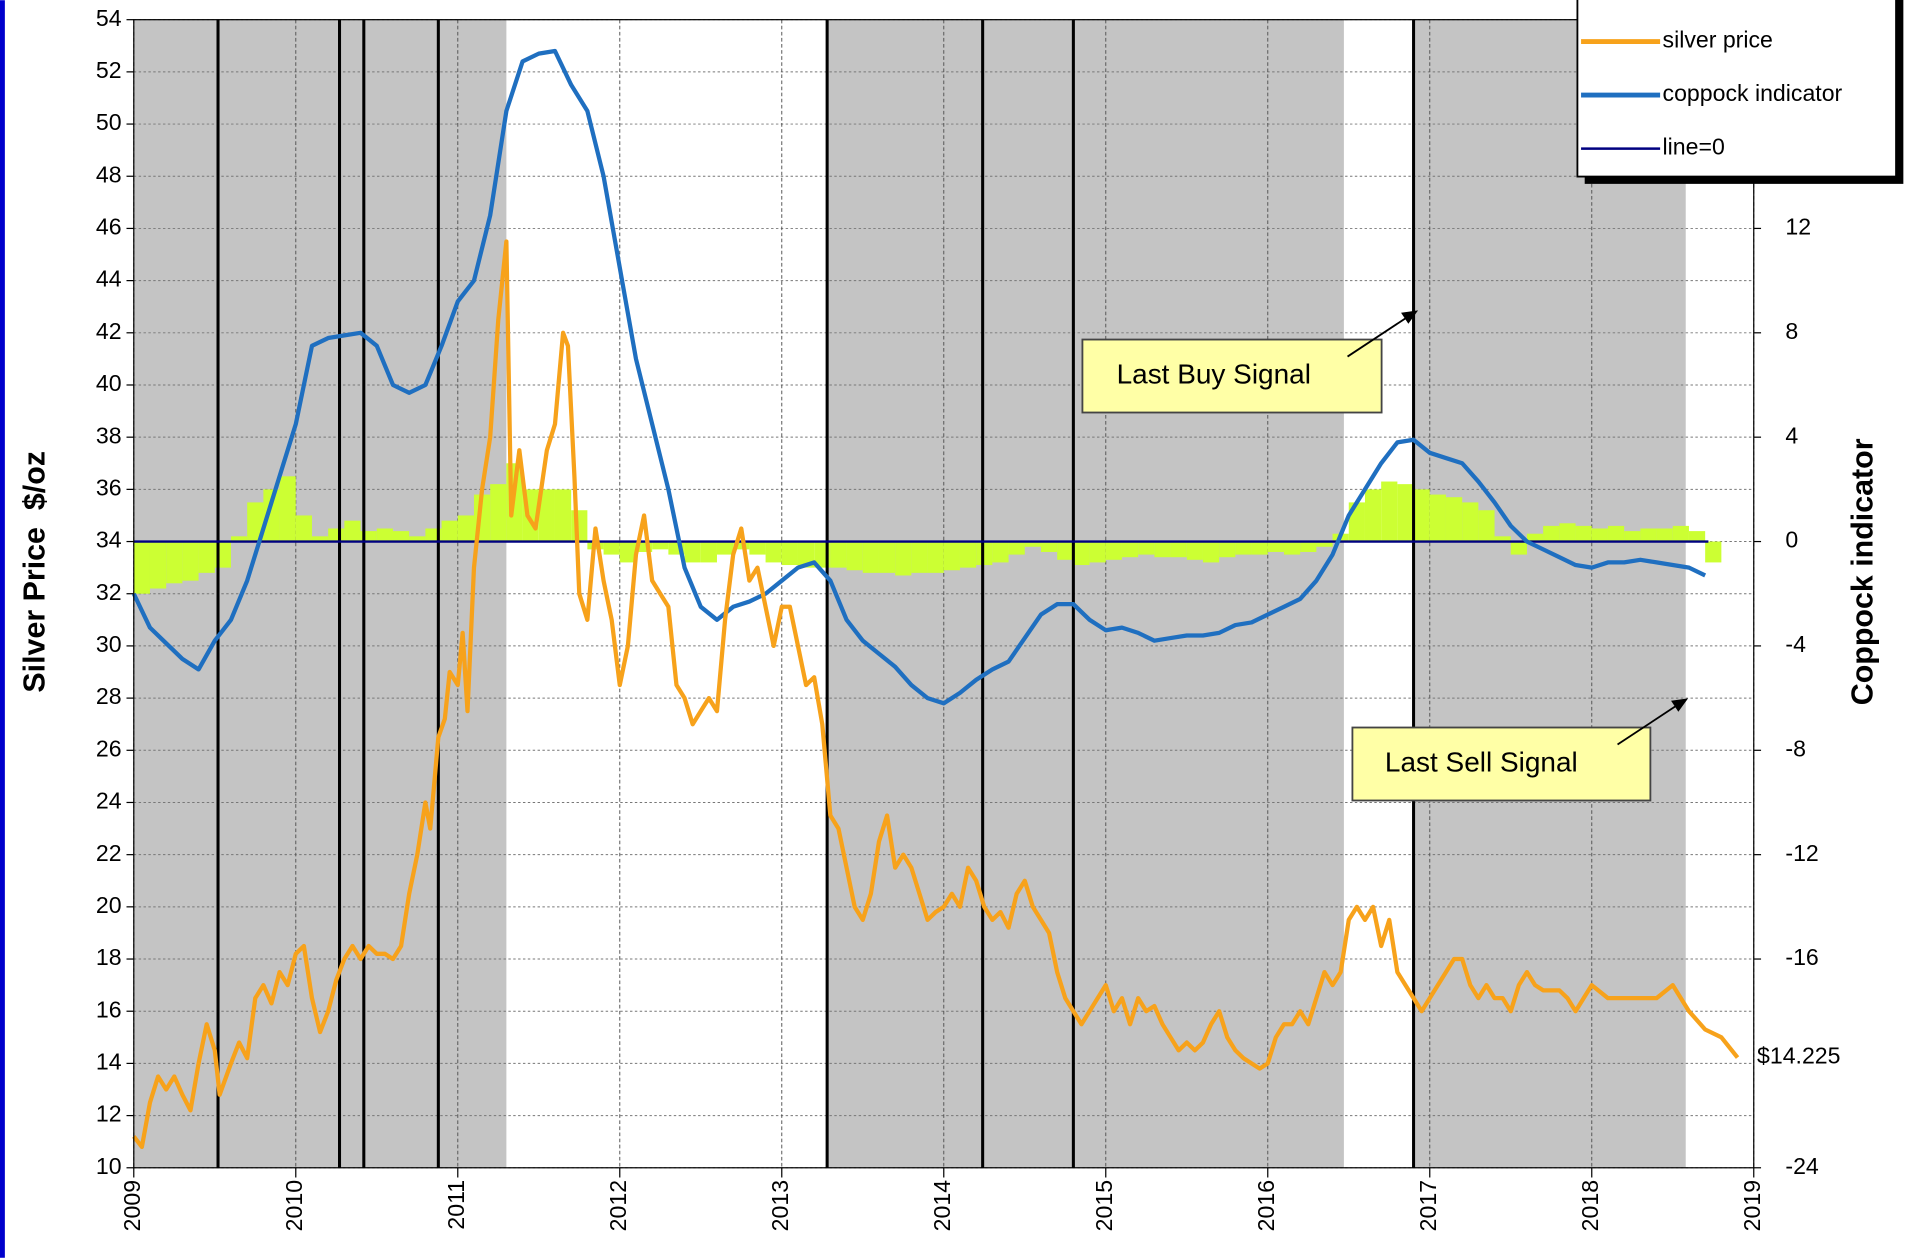 The image size is (1907, 1258). Describe the element at coordinates (1801, 957) in the screenshot. I see `y2-tick-label: -16` at that location.